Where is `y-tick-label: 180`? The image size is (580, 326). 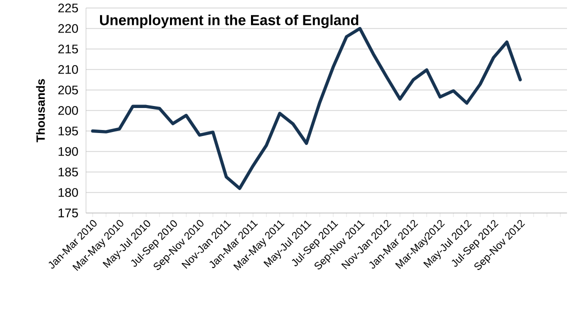
y-tick-label: 180 is located at coordinates (68, 192).